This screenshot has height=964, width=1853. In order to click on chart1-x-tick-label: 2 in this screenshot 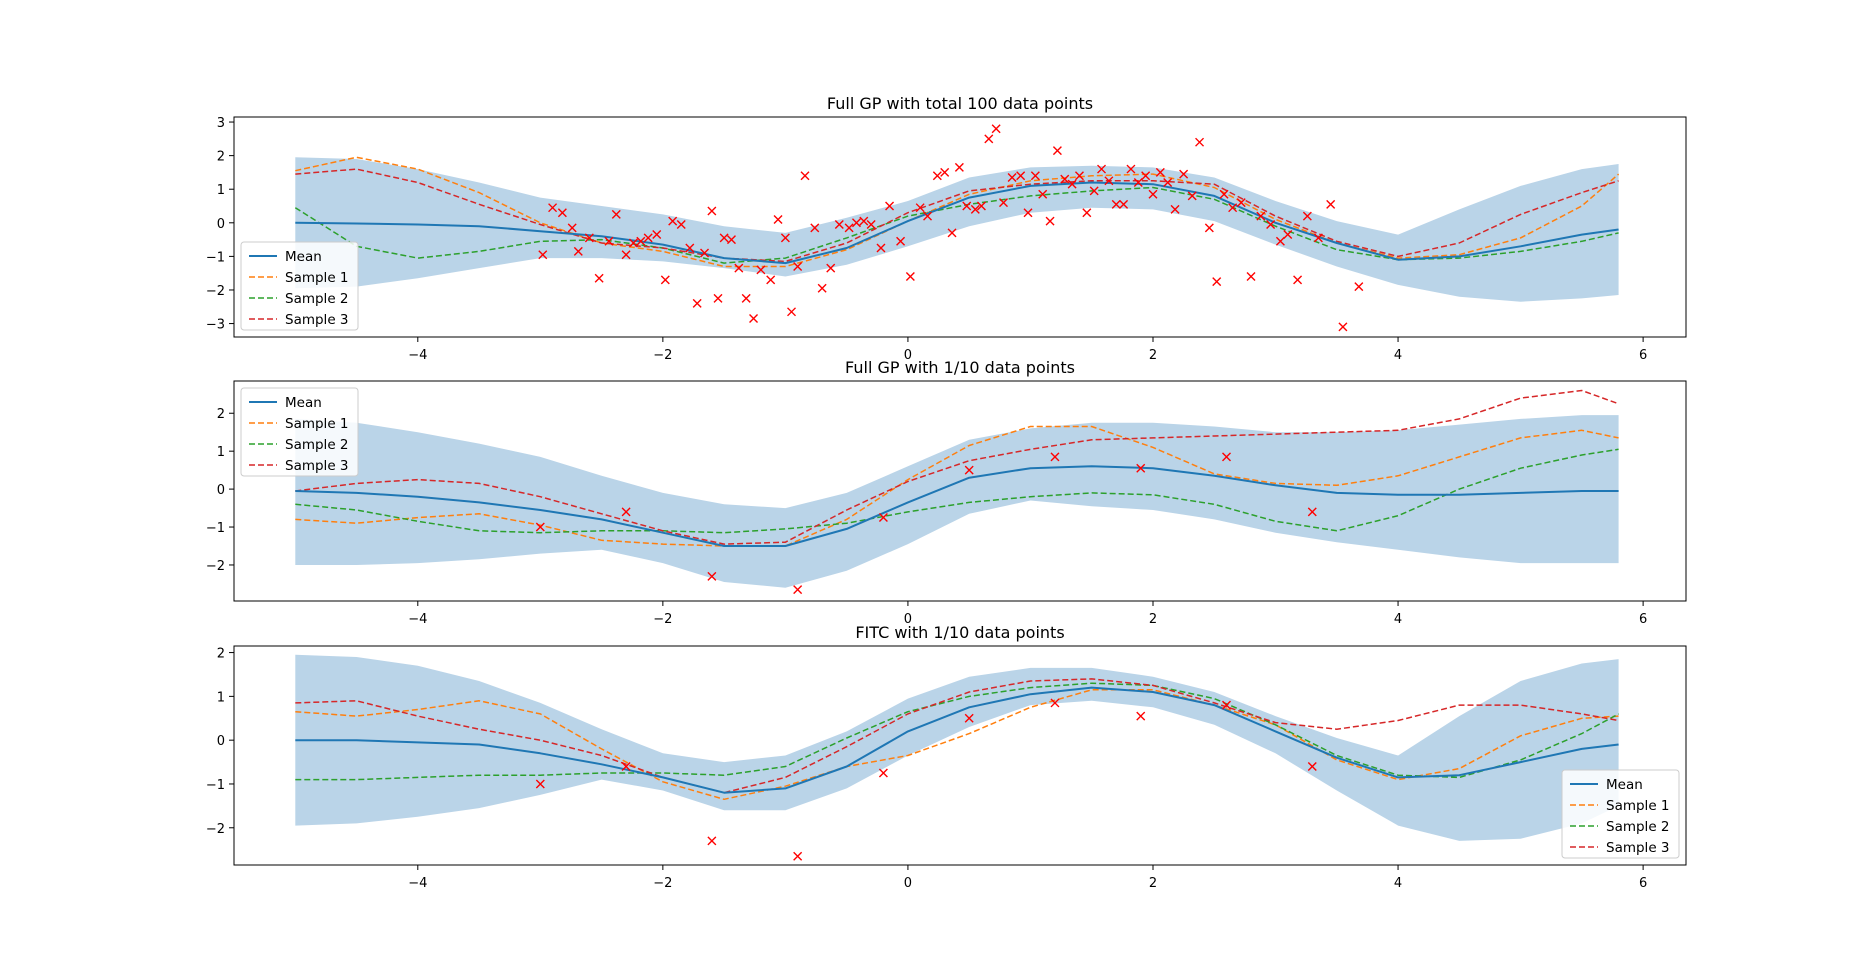, I will do `click(1153, 355)`.